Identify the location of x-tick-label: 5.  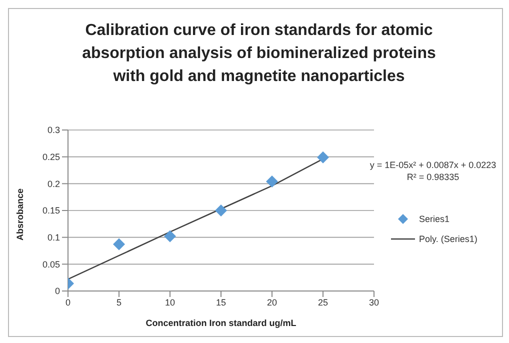
(119, 302).